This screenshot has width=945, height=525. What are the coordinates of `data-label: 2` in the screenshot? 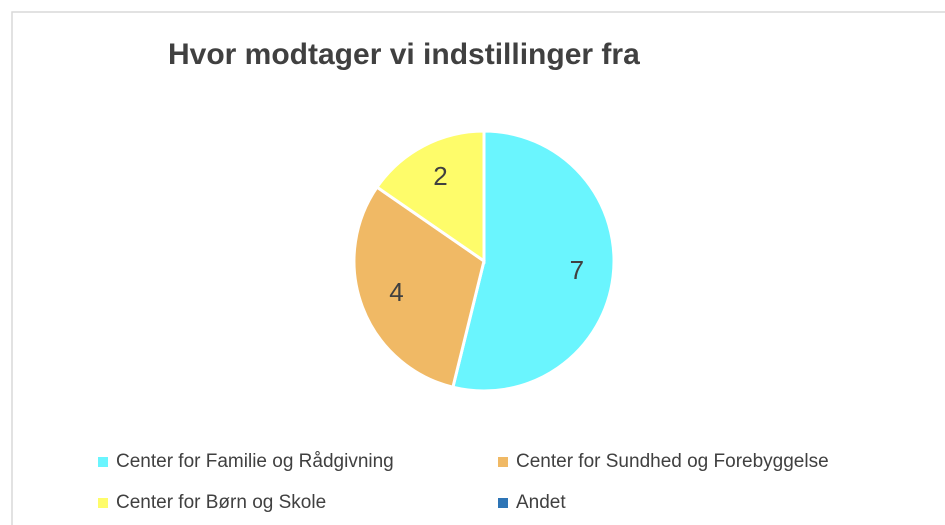 It's located at (440, 176).